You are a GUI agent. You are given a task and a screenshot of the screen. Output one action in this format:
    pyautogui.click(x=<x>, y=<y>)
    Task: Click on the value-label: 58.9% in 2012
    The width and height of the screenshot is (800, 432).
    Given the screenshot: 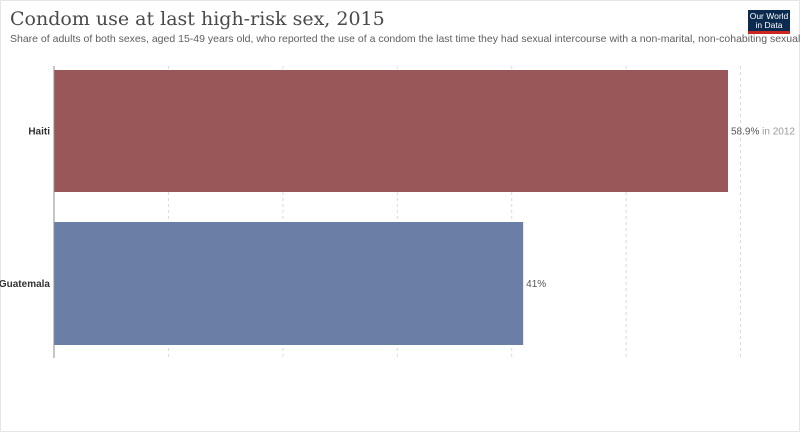 What is the action you would take?
    pyautogui.click(x=763, y=132)
    